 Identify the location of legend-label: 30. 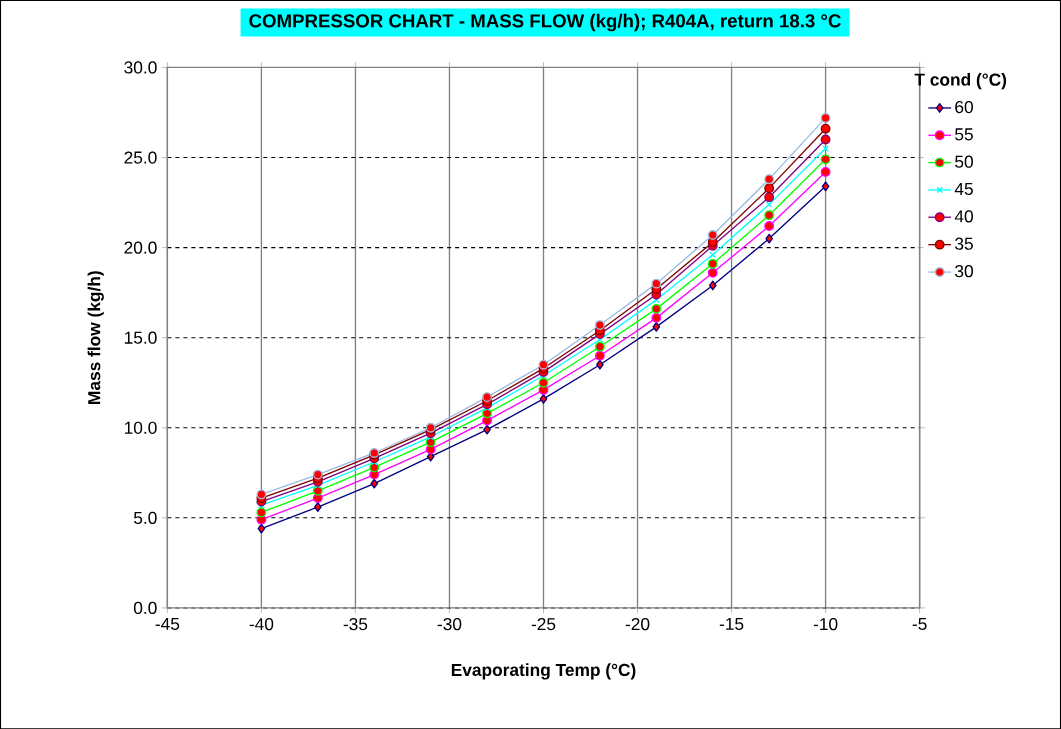
(964, 271).